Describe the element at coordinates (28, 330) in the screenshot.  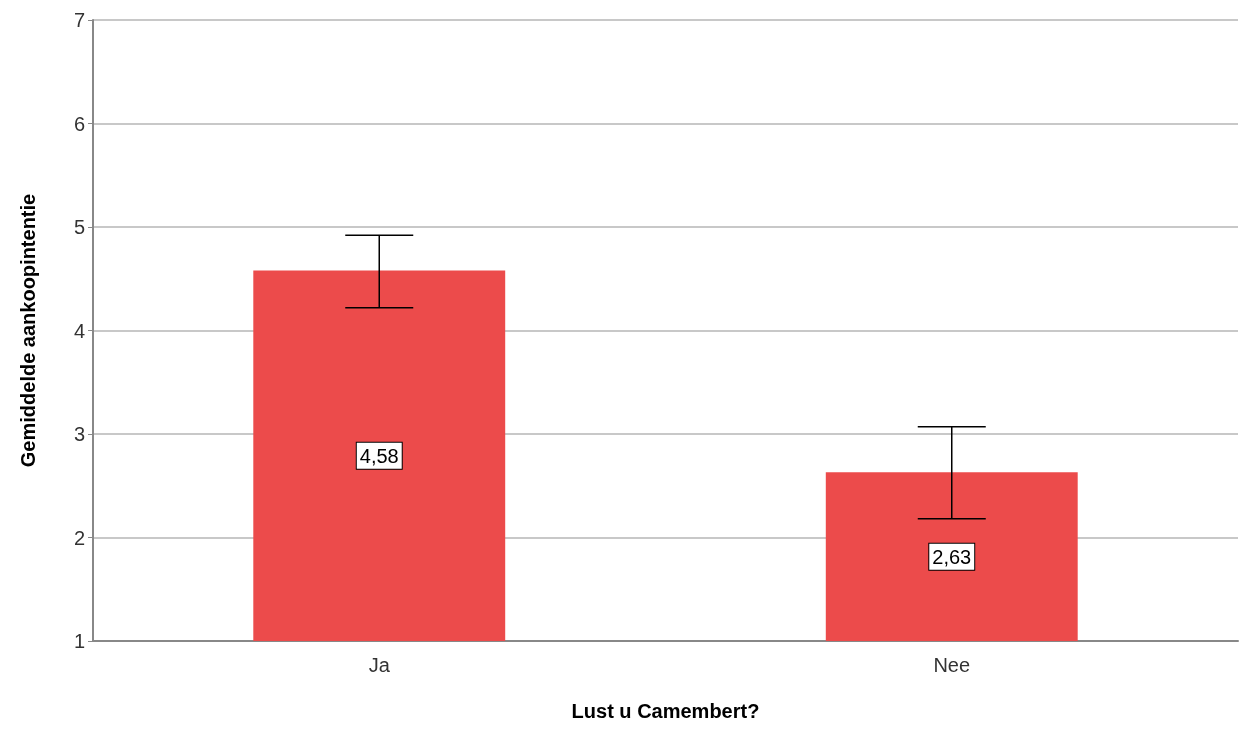
I see `y-axis-title: Gemiddelde aankoopintentie` at that location.